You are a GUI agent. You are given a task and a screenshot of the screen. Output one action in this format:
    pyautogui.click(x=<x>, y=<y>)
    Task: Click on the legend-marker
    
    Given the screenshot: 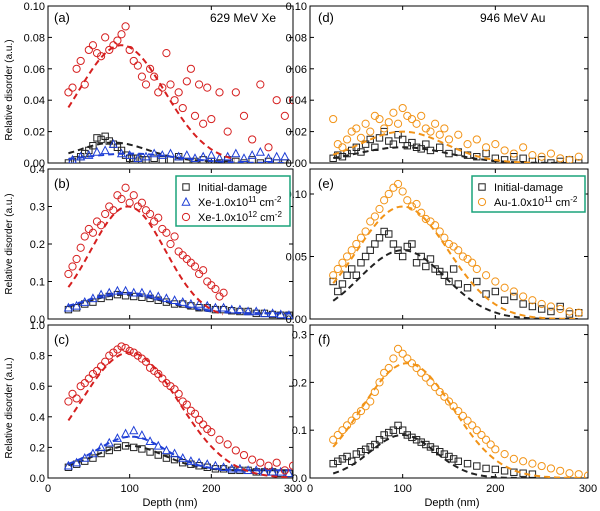 What is the action you would take?
    pyautogui.click(x=482, y=187)
    